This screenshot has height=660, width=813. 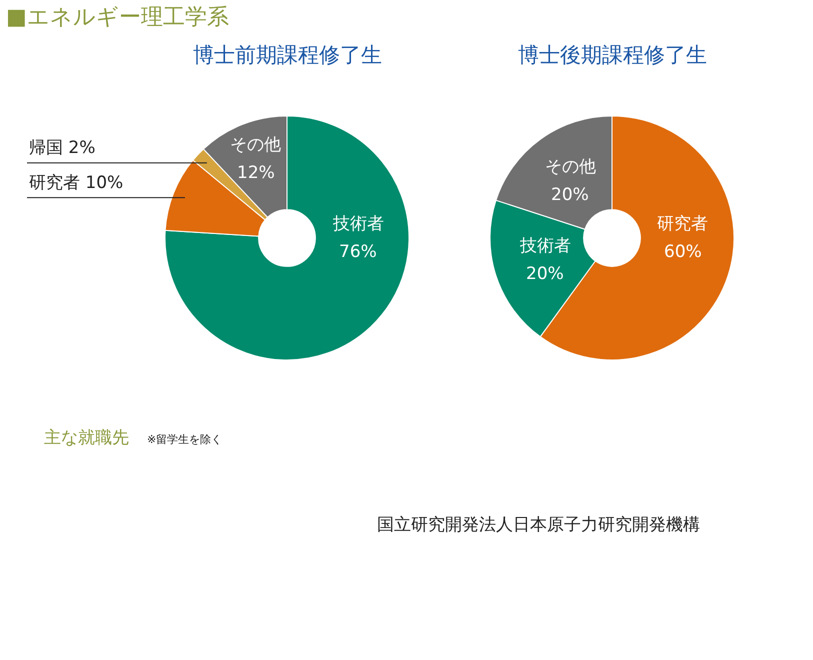 What do you see at coordinates (683, 252) in the screenshot?
I see `data-label: 60%` at bounding box center [683, 252].